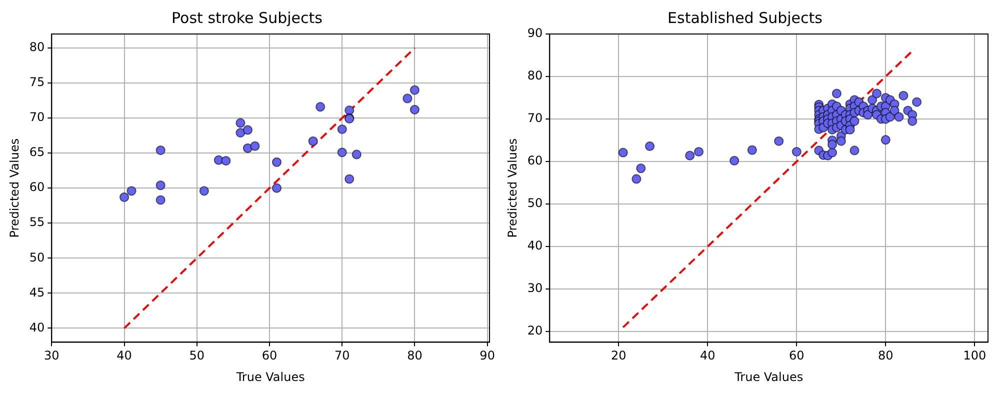 The height and width of the screenshot is (393, 996). I want to click on chart-title: Established Subjects, so click(745, 17).